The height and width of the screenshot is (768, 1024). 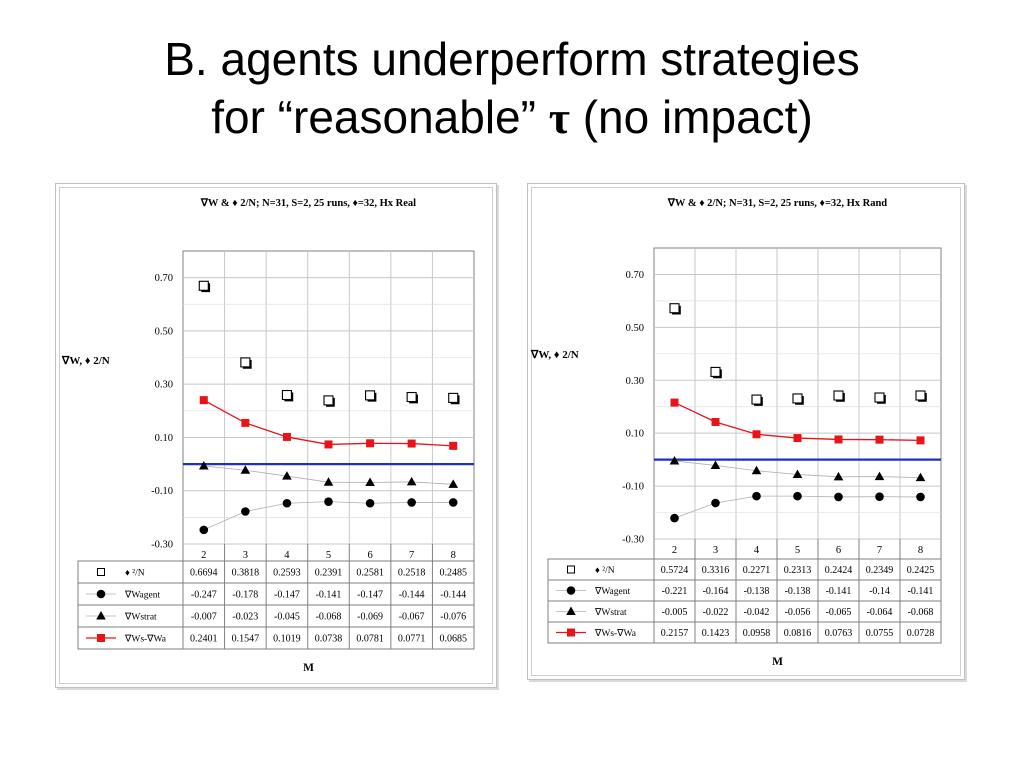 I want to click on data-table-cell: -0.042, so click(x=757, y=612).